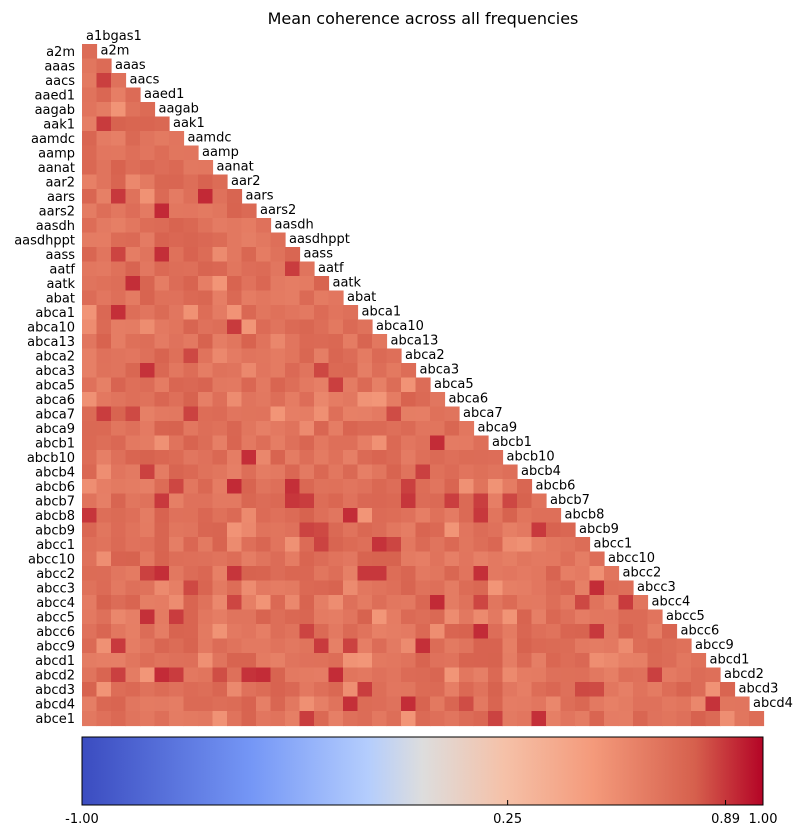 The image size is (804, 835). What do you see at coordinates (55, 675) in the screenshot?
I see `y-tick-label: abcd2` at bounding box center [55, 675].